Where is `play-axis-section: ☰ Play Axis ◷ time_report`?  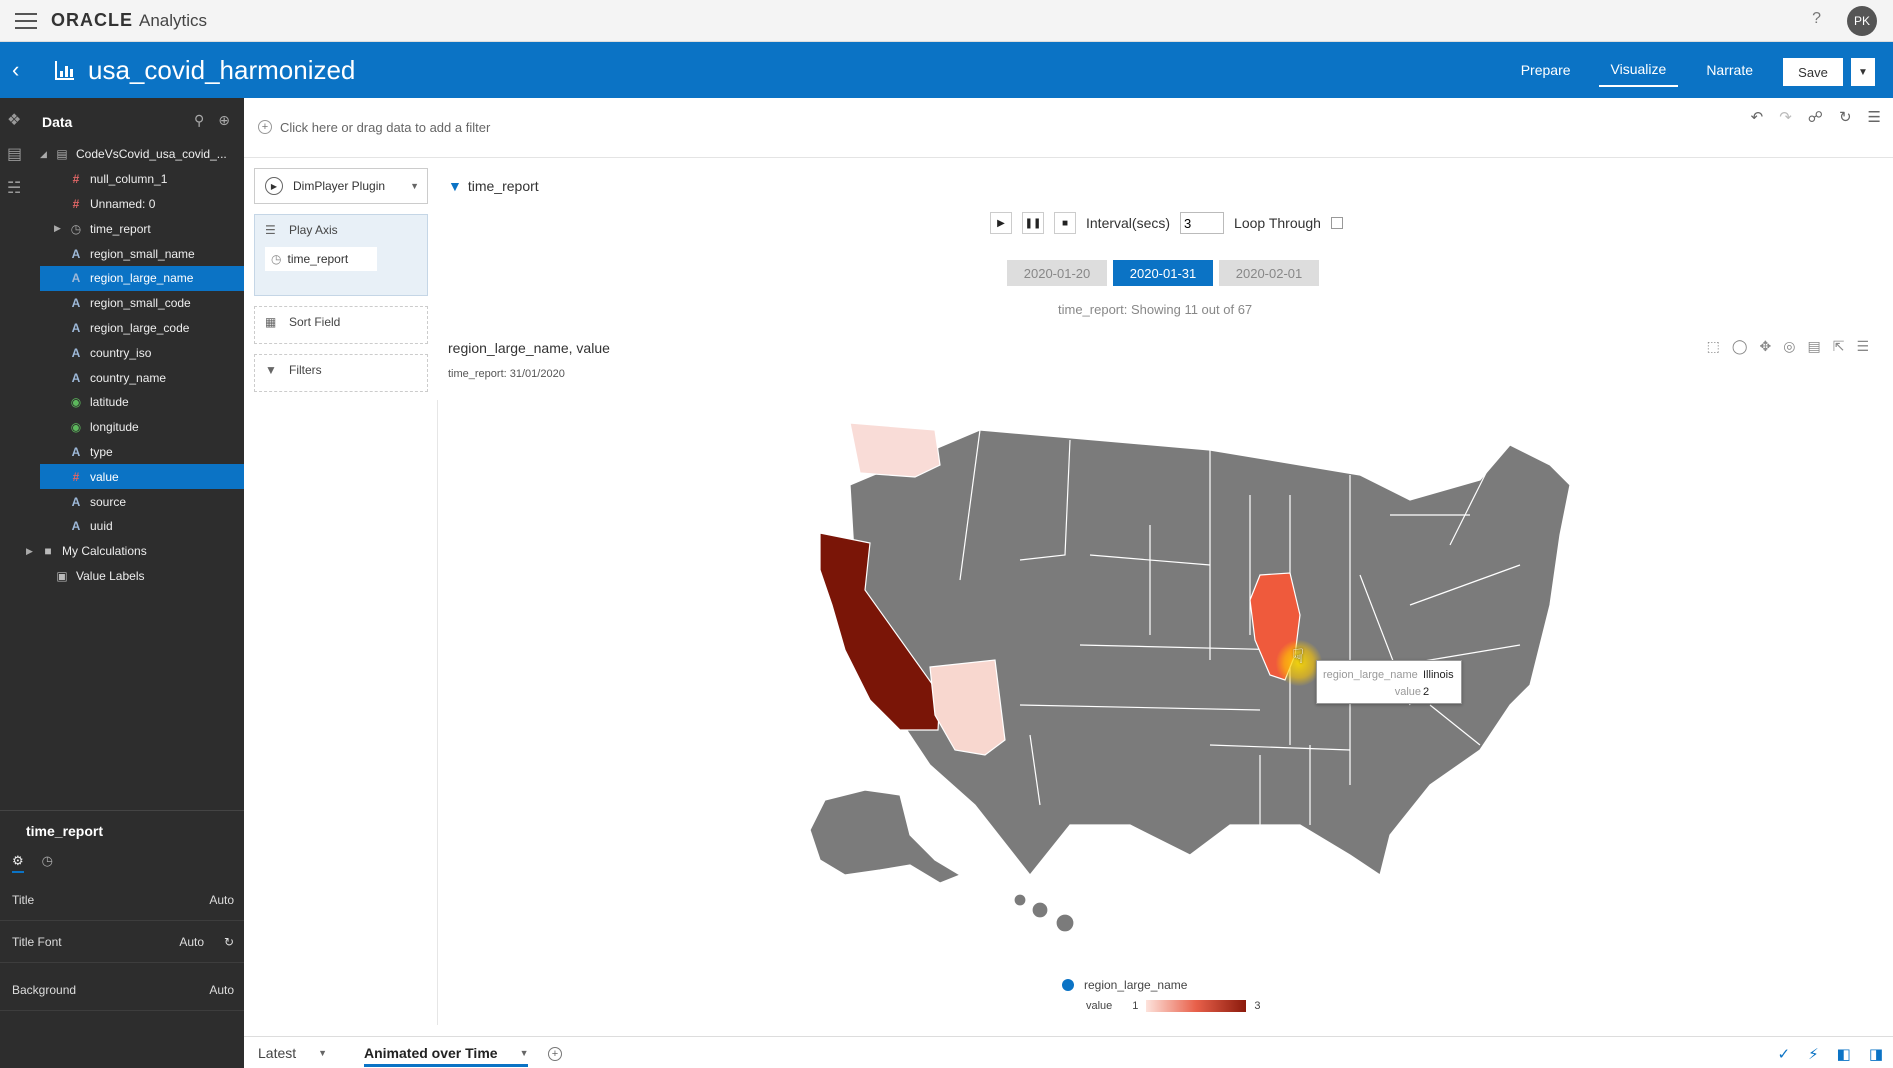 play-axis-section: ☰ Play Axis ◷ time_report is located at coordinates (341, 255).